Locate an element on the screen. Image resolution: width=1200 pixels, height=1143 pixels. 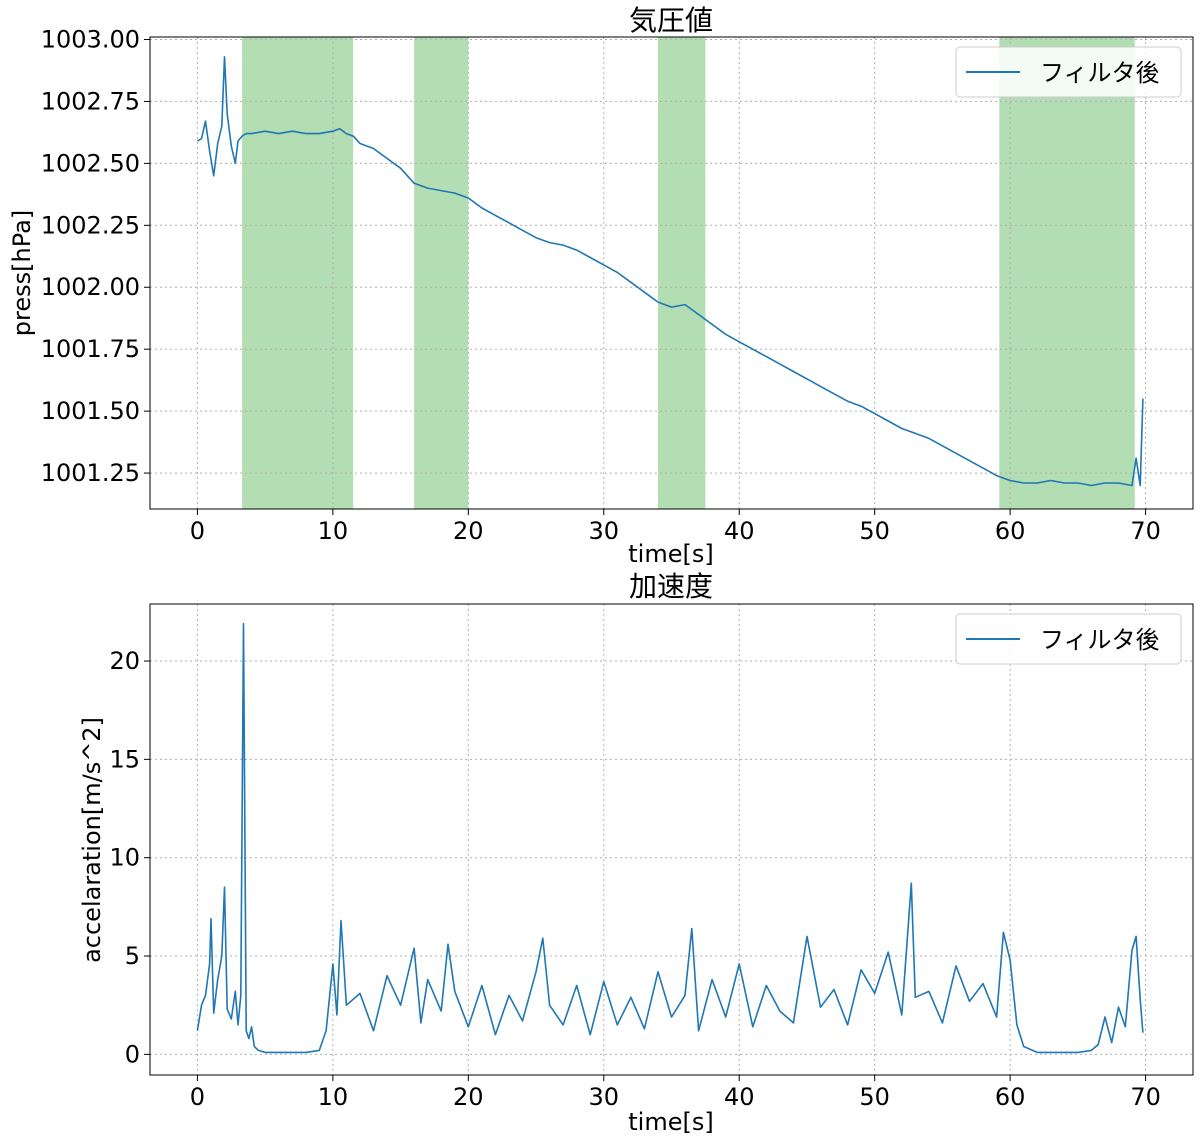
pressure-y-tick-label: 1002.50 is located at coordinates (90, 163).